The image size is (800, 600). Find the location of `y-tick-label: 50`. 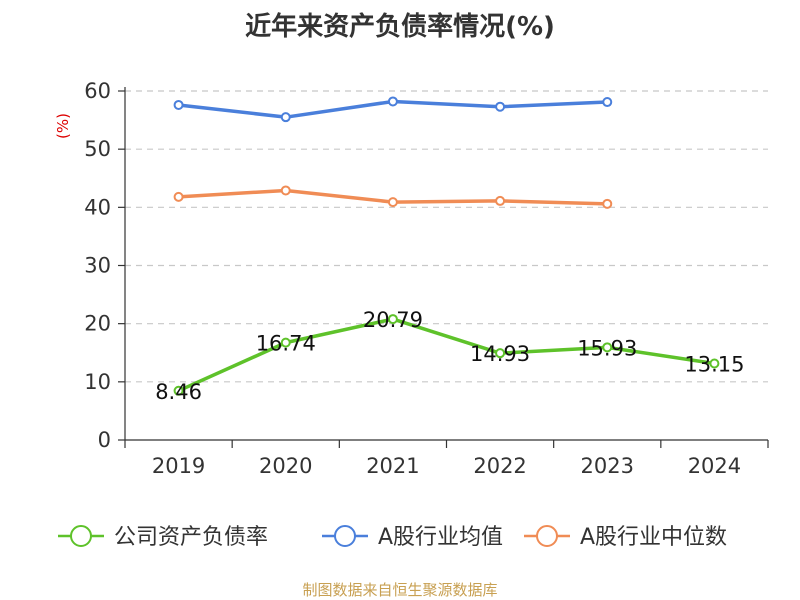

y-tick-label: 50 is located at coordinates (97, 149).